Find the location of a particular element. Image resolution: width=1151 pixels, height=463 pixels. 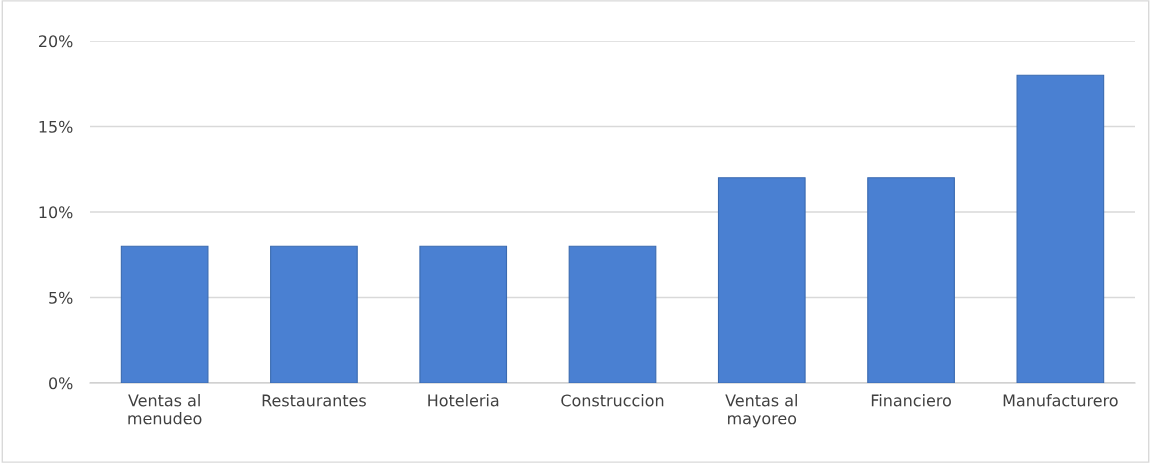

y-tick-label: 20% is located at coordinates (56, 41).